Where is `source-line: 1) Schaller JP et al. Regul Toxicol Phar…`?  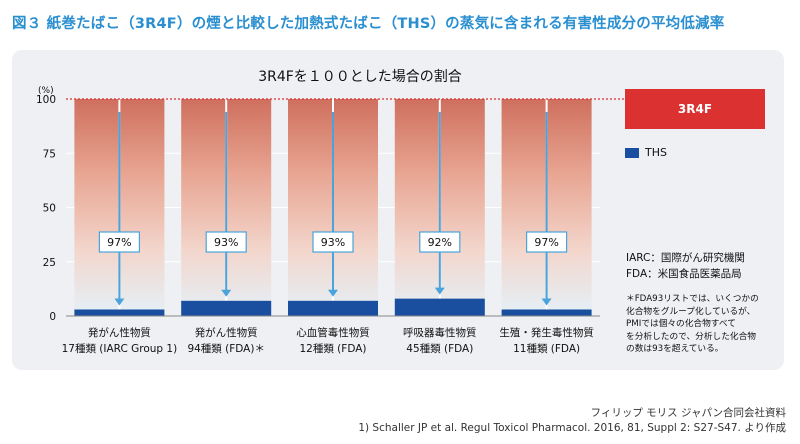 source-line: 1) Schaller JP et al. Regul Toxicol Phar… is located at coordinates (572, 428).